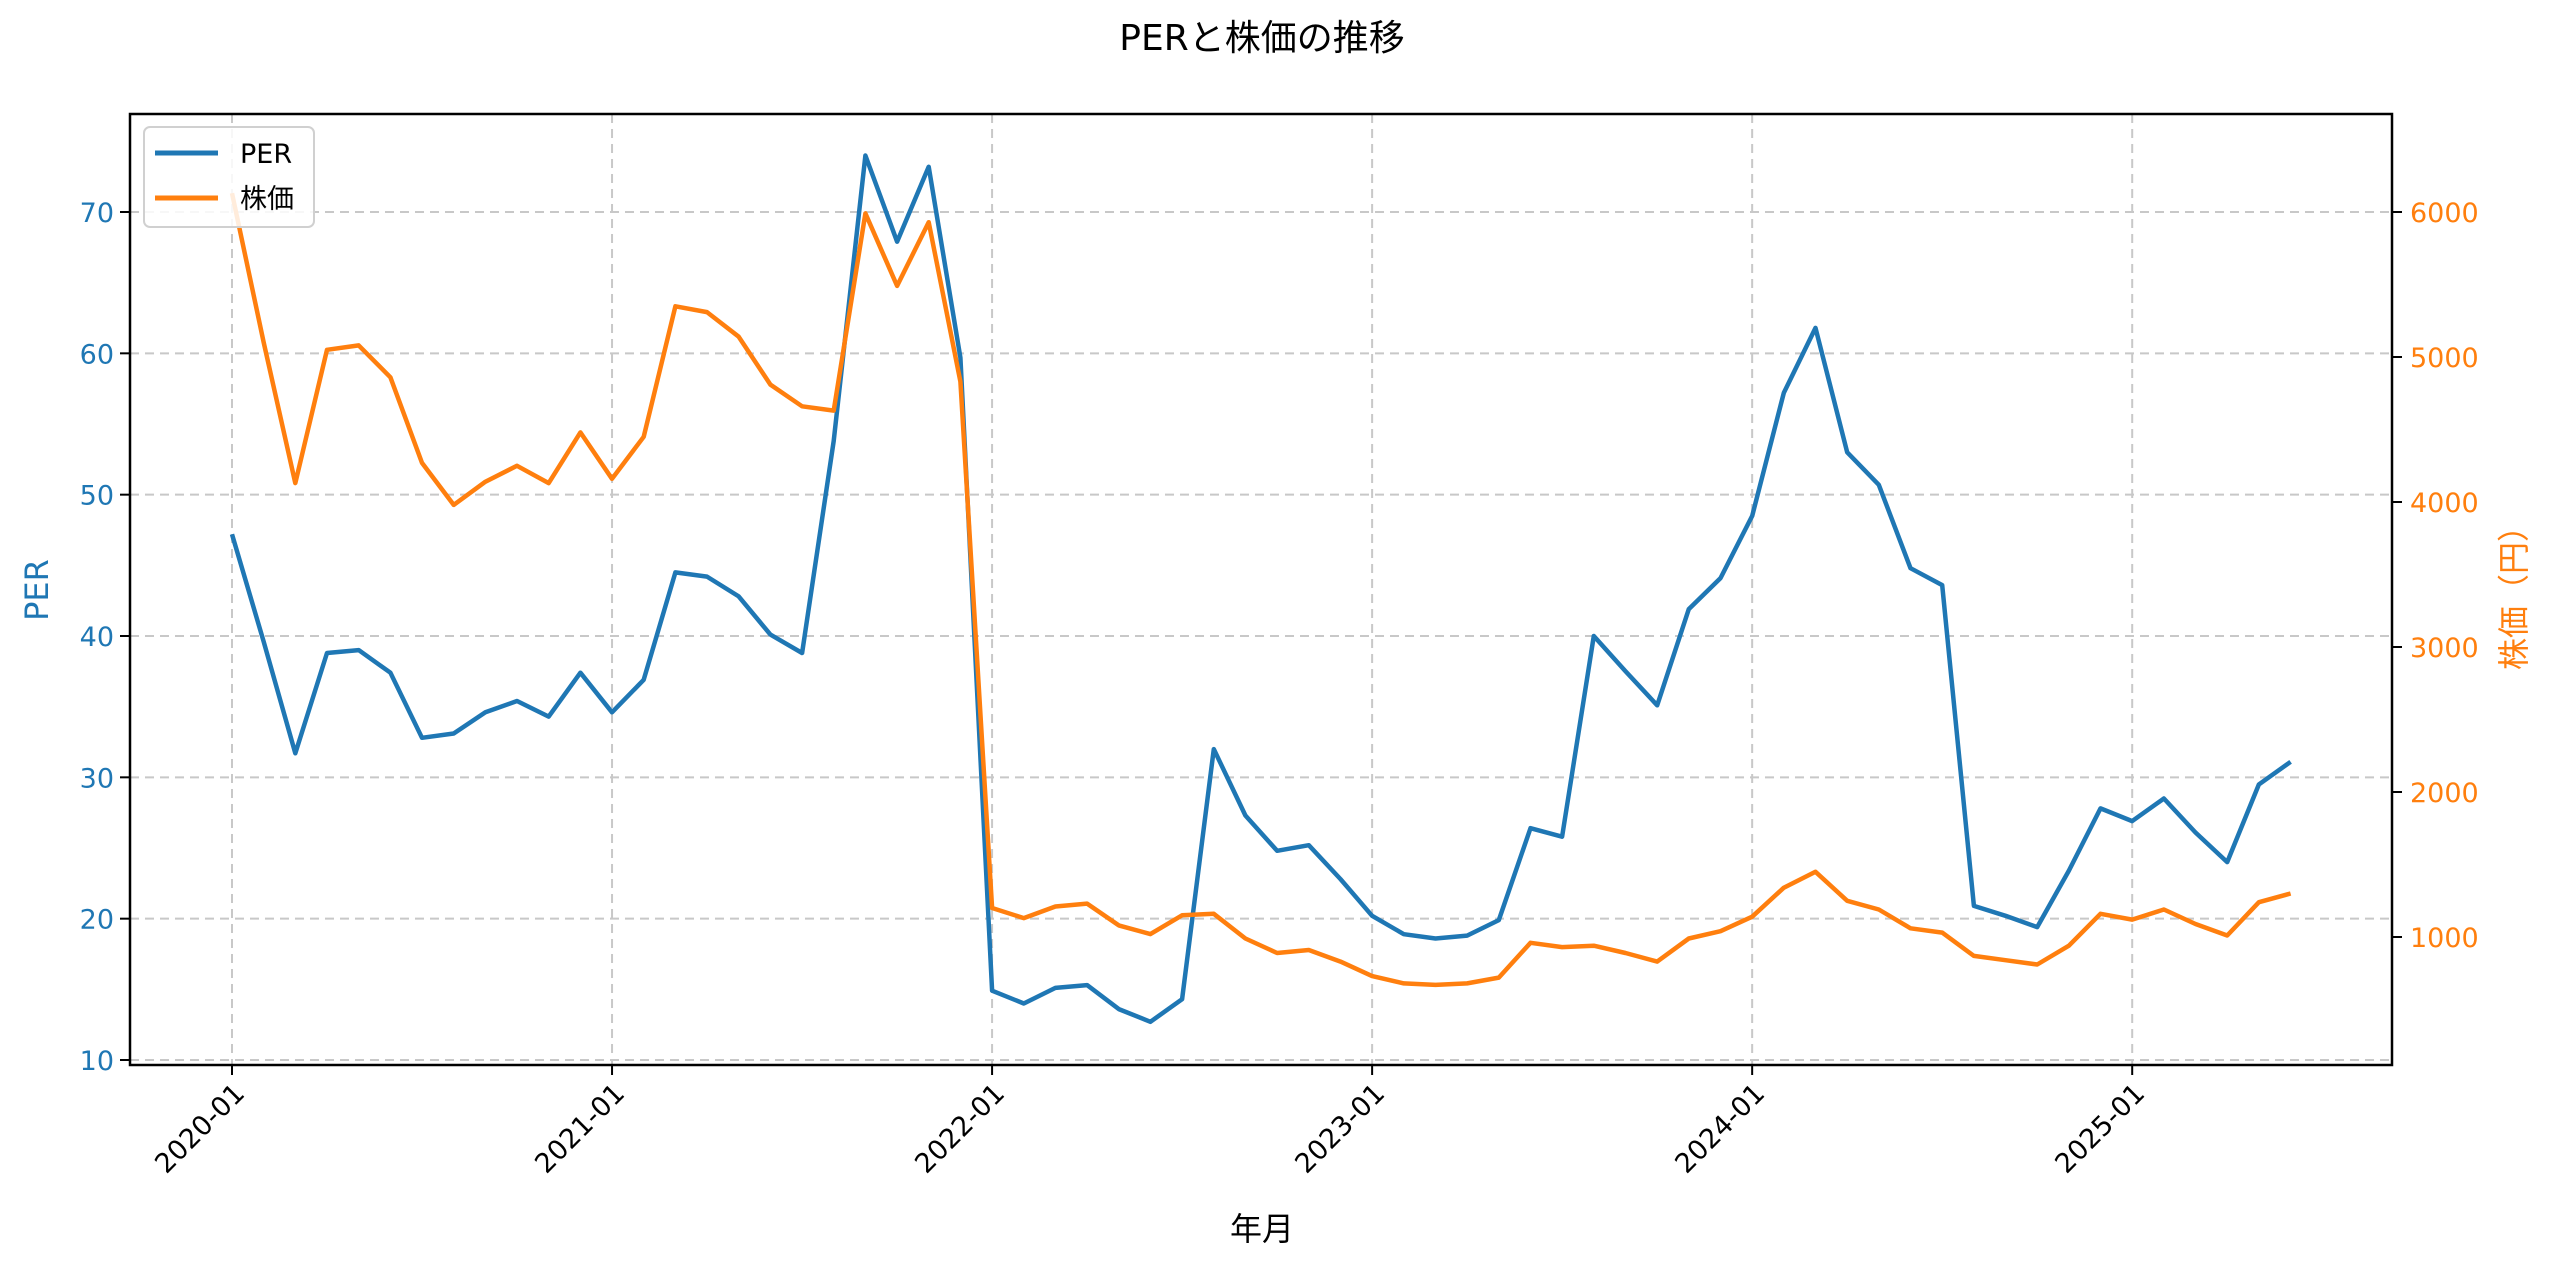  I want to click on left-y-axis-label: PER, so click(37, 590).